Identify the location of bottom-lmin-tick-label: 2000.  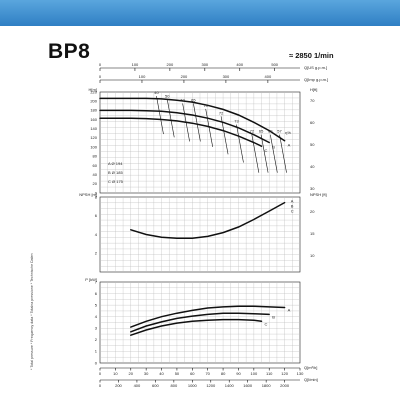
(285, 385).